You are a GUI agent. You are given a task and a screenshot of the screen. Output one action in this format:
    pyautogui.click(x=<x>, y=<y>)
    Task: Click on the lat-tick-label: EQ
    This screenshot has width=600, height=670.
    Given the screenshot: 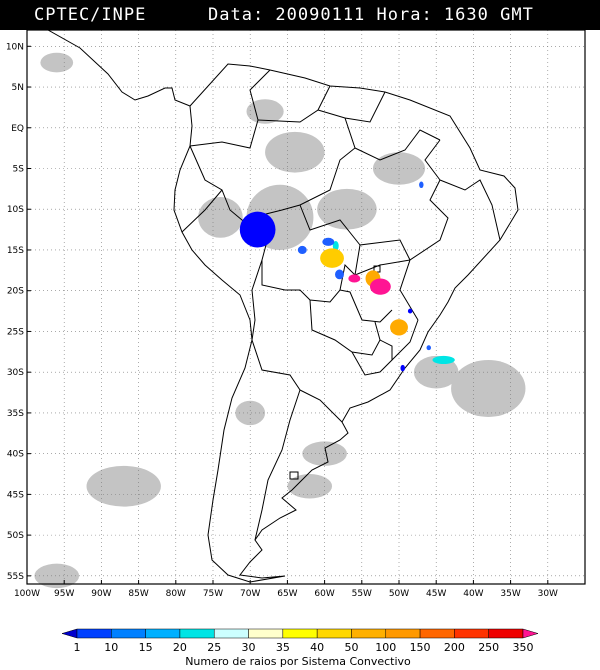 What is the action you would take?
    pyautogui.click(x=17, y=129)
    